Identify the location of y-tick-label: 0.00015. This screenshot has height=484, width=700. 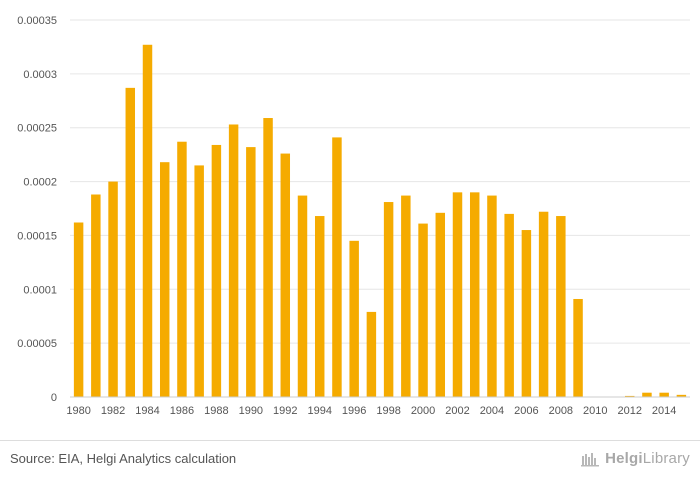
(37, 236).